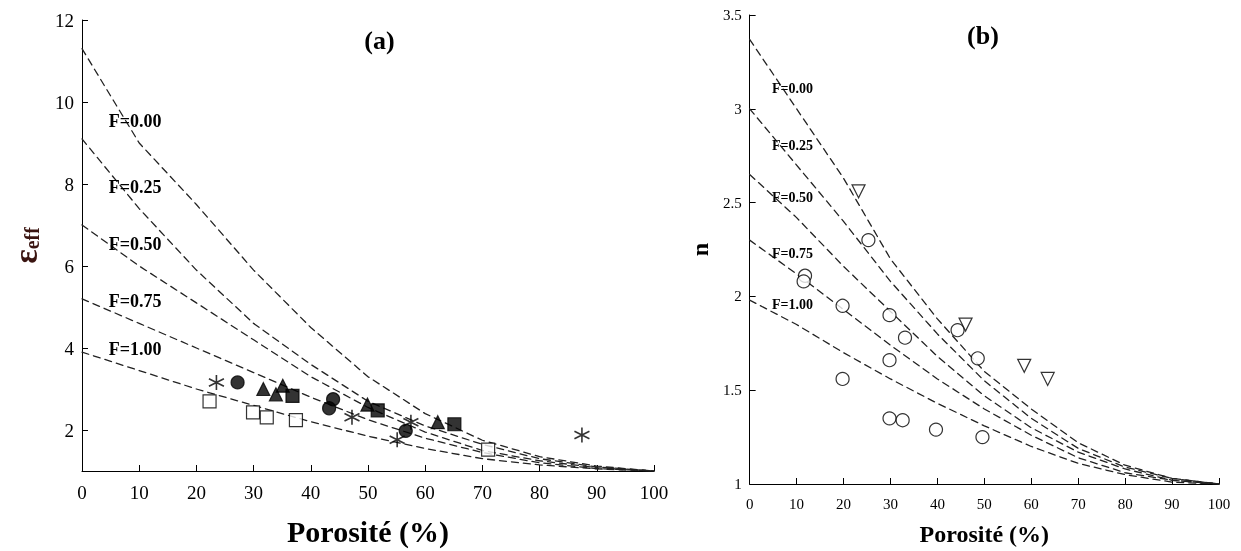 The image size is (1241, 551). Describe the element at coordinates (69, 348) in the screenshot. I see `y-tick-label: 4` at that location.